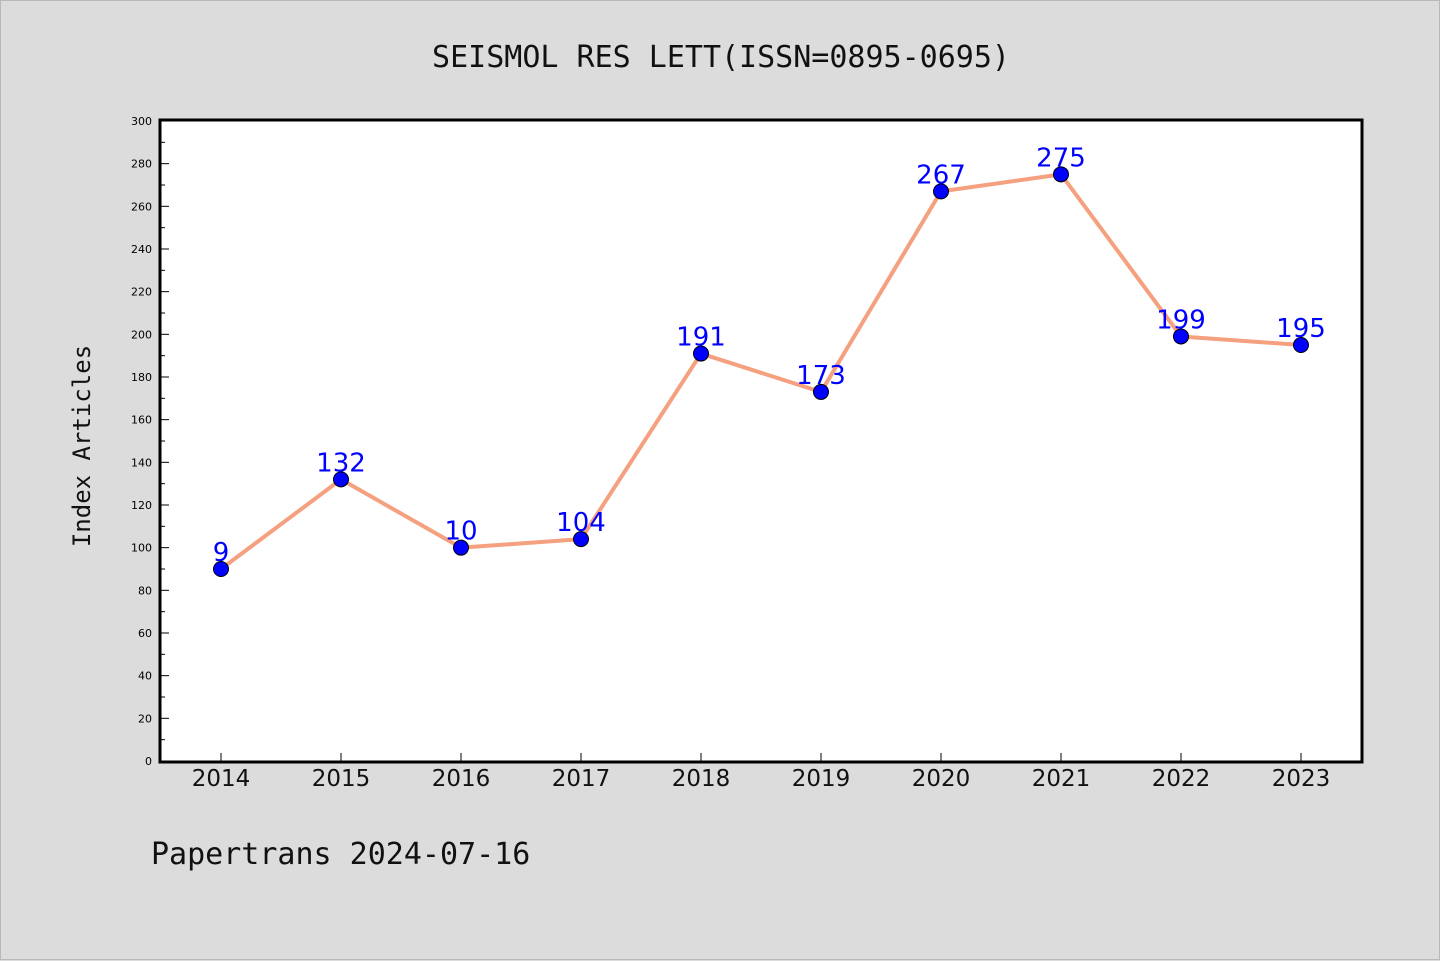  What do you see at coordinates (341, 463) in the screenshot?
I see `data-point-label: 132` at bounding box center [341, 463].